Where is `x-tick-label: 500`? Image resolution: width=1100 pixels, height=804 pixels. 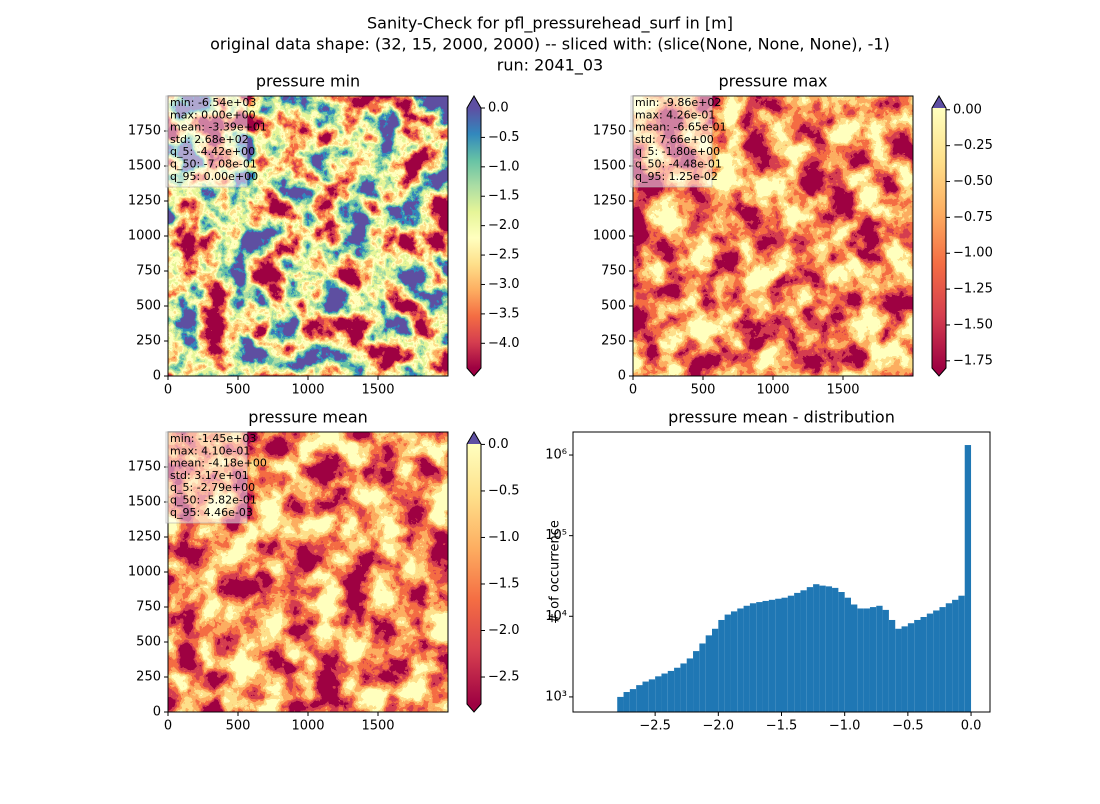
x-tick-label: 500 is located at coordinates (703, 390).